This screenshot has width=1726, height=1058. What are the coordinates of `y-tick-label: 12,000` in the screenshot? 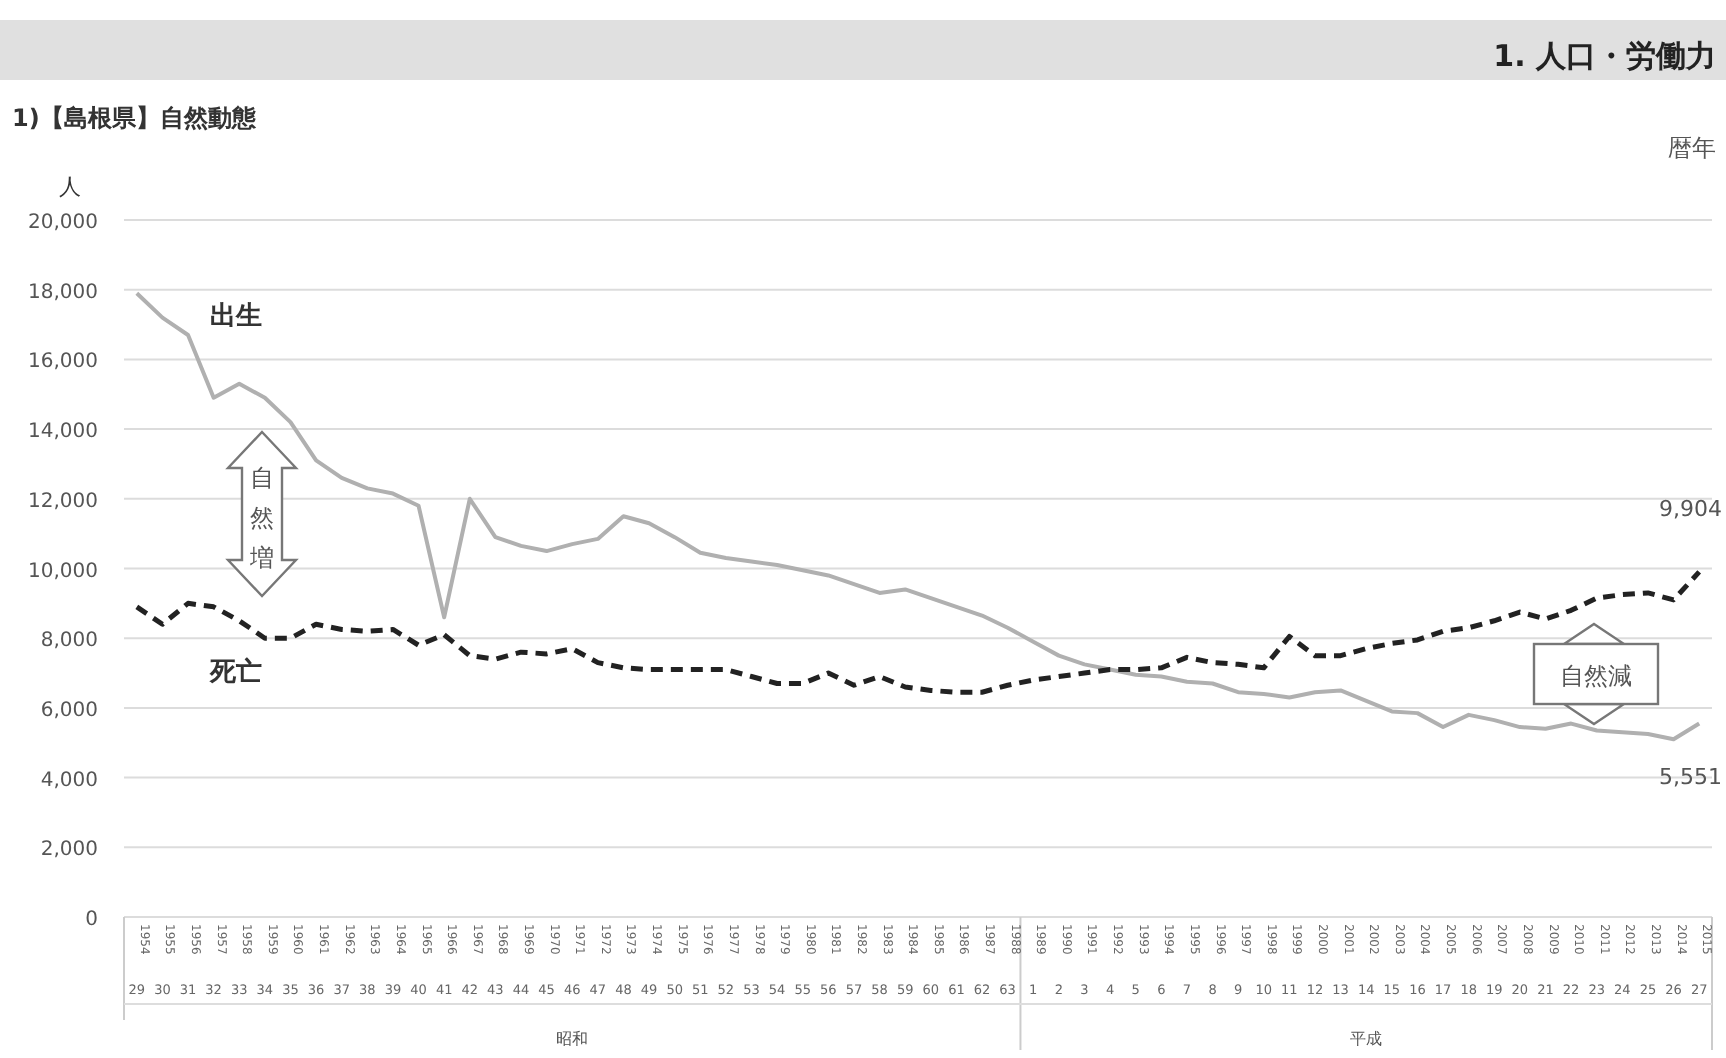 It's located at (63, 501).